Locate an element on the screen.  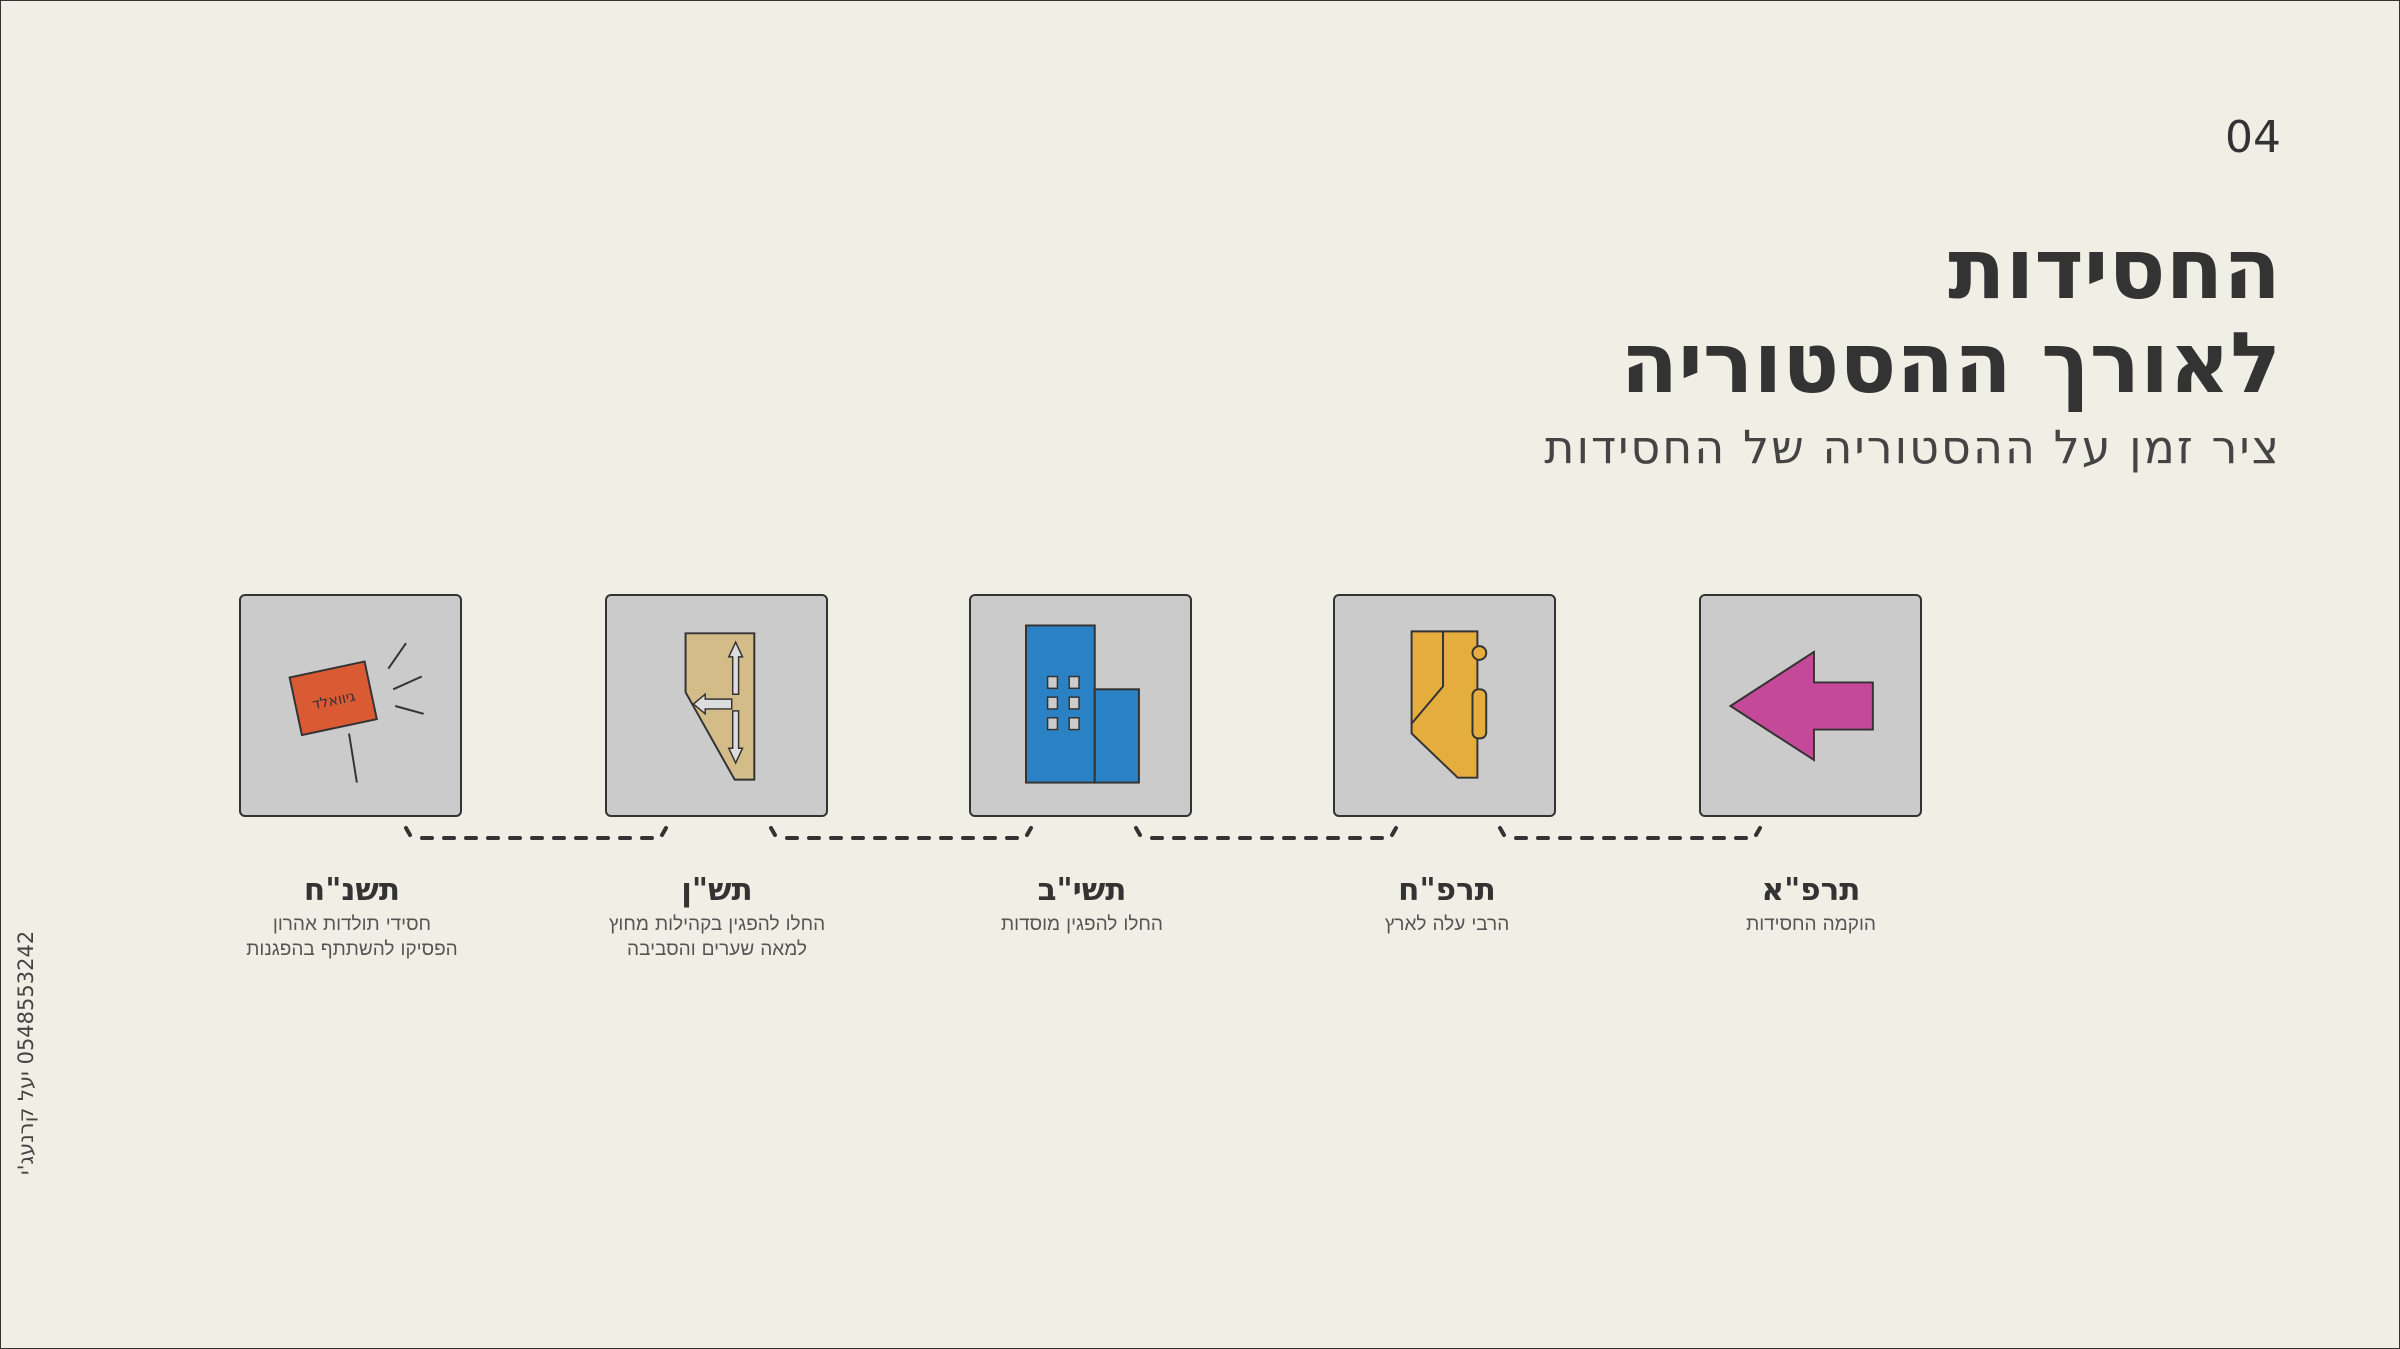
author-credit: 0548553242 יעל קרנעג'י is located at coordinates (26, 1053).